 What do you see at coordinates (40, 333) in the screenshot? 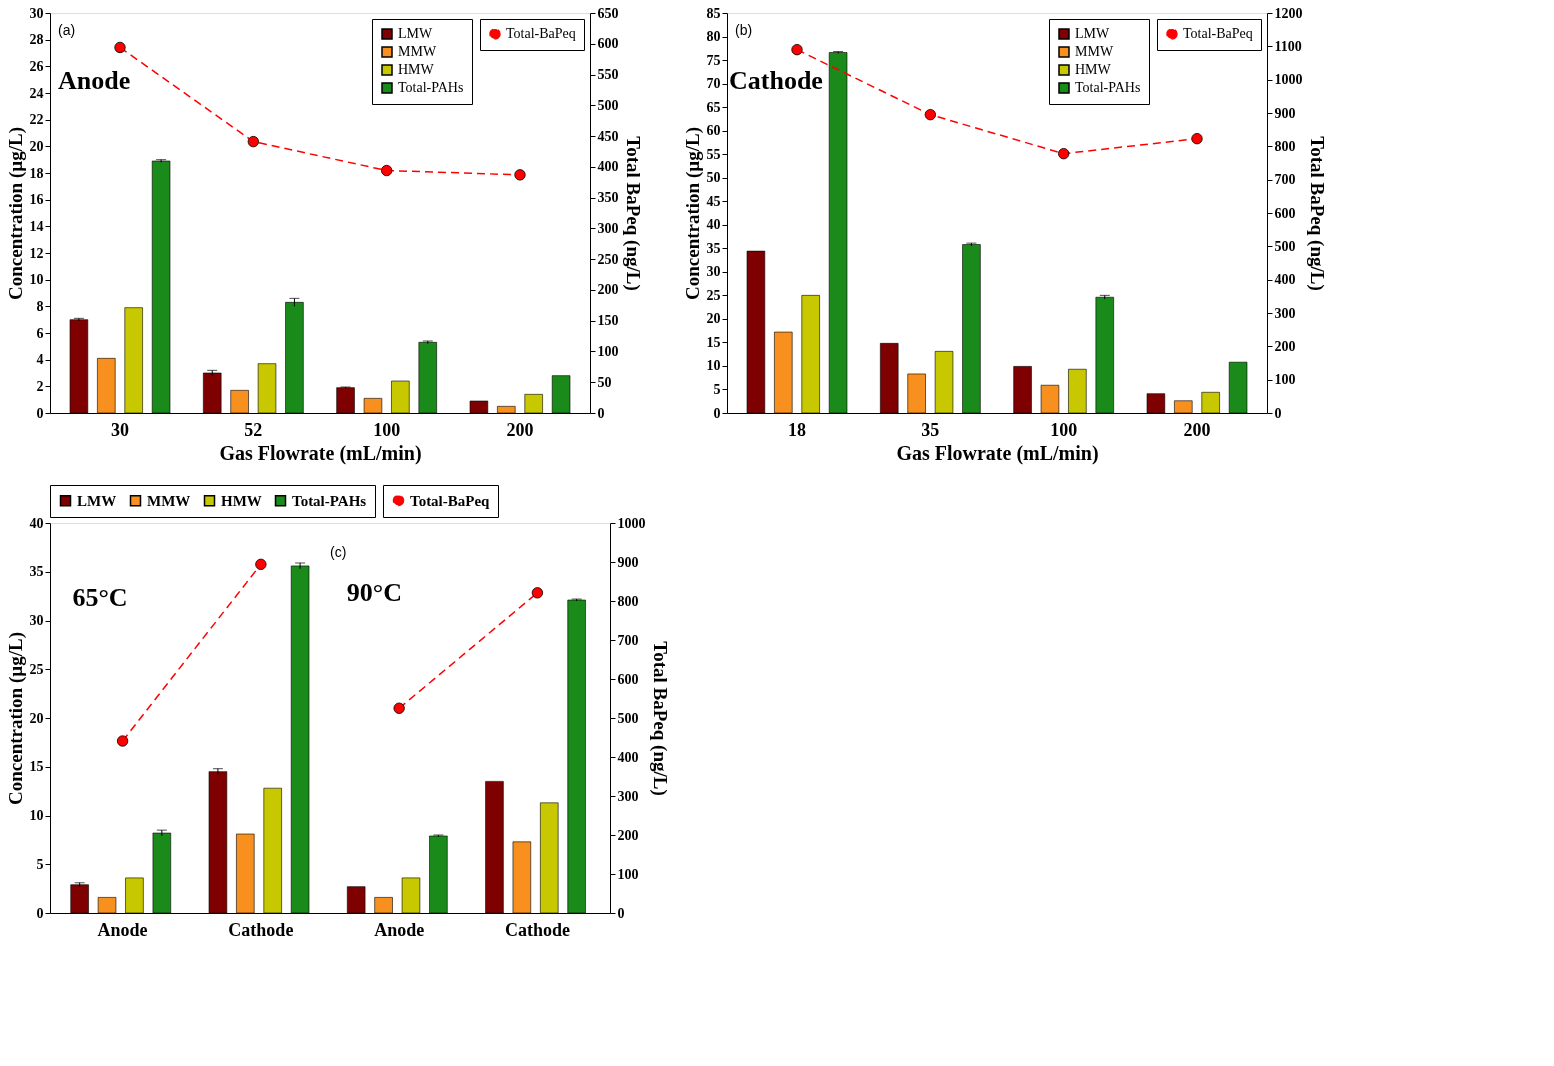
I see `y-tick-label: 6` at bounding box center [40, 333].